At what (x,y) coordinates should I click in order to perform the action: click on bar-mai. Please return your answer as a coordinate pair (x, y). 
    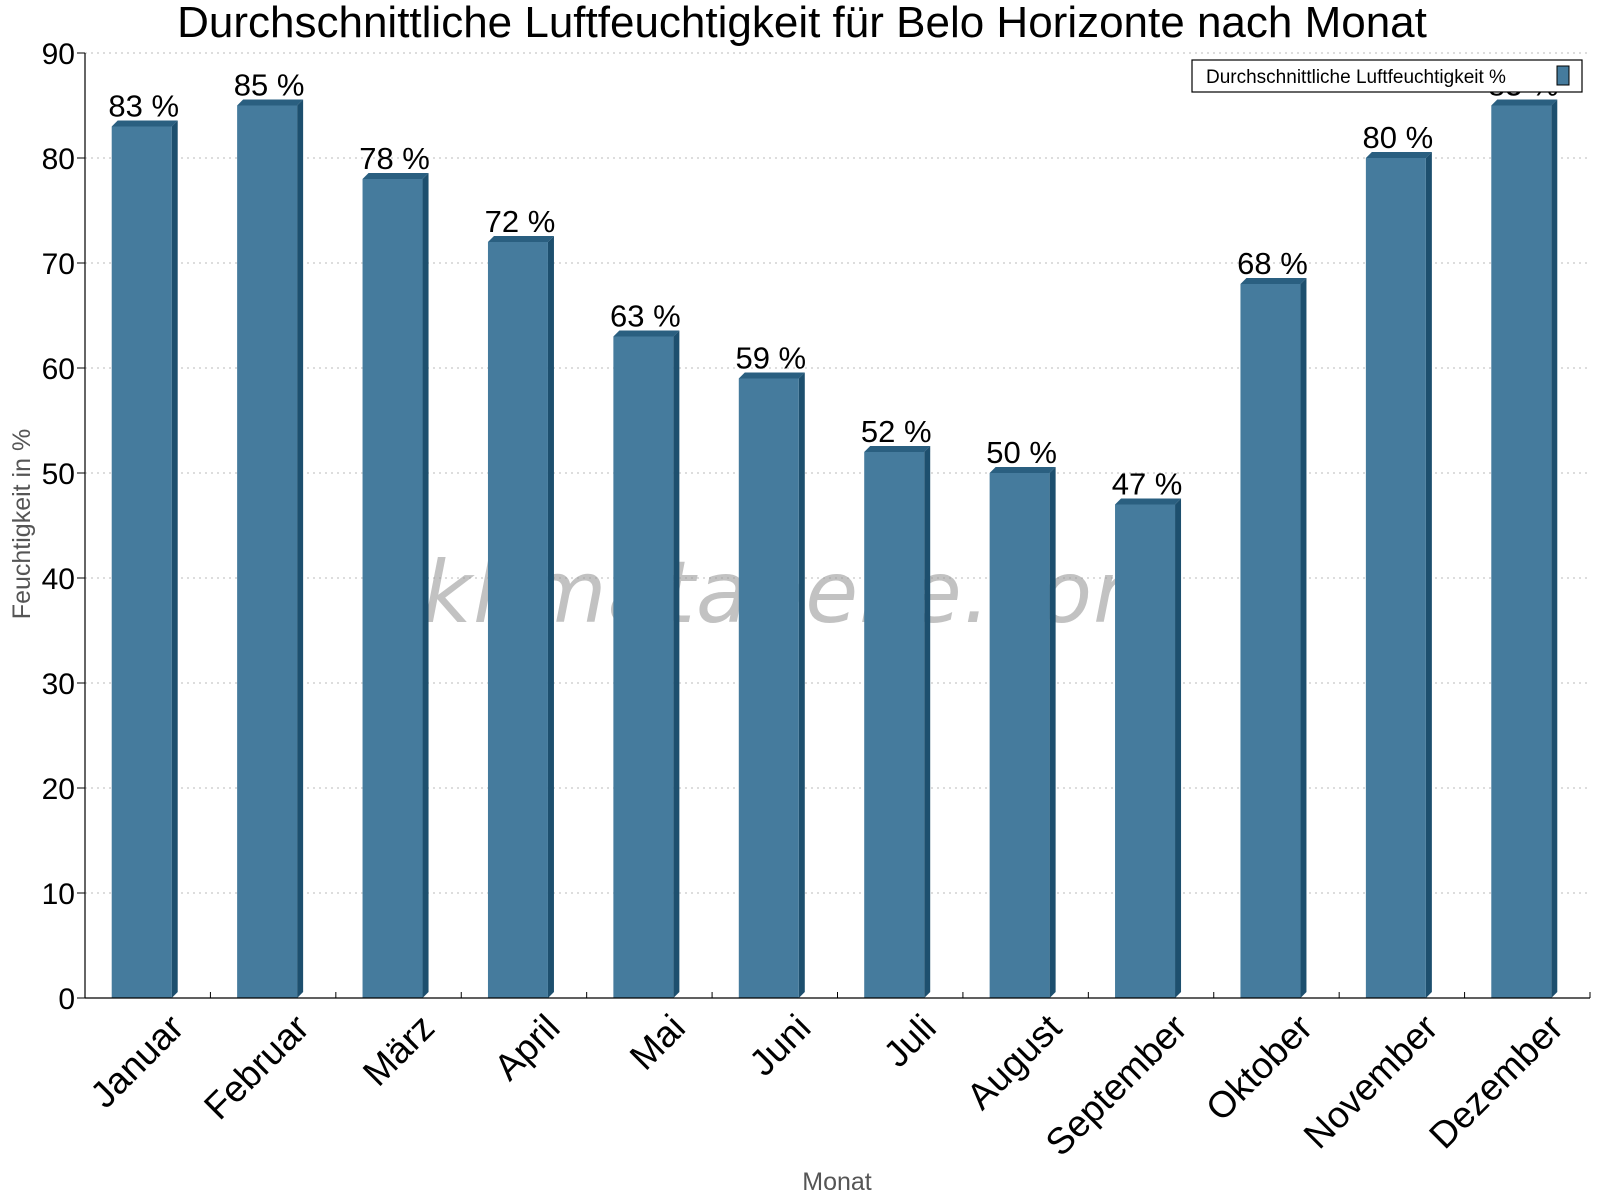
    Looking at the image, I should click on (646, 664).